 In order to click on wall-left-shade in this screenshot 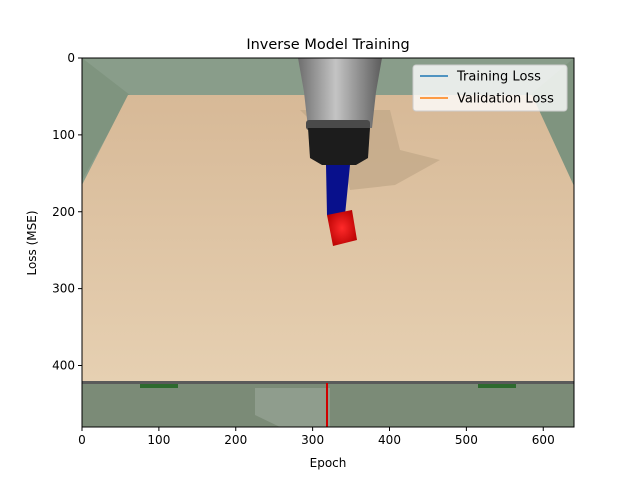, I will do `click(106, 119)`.